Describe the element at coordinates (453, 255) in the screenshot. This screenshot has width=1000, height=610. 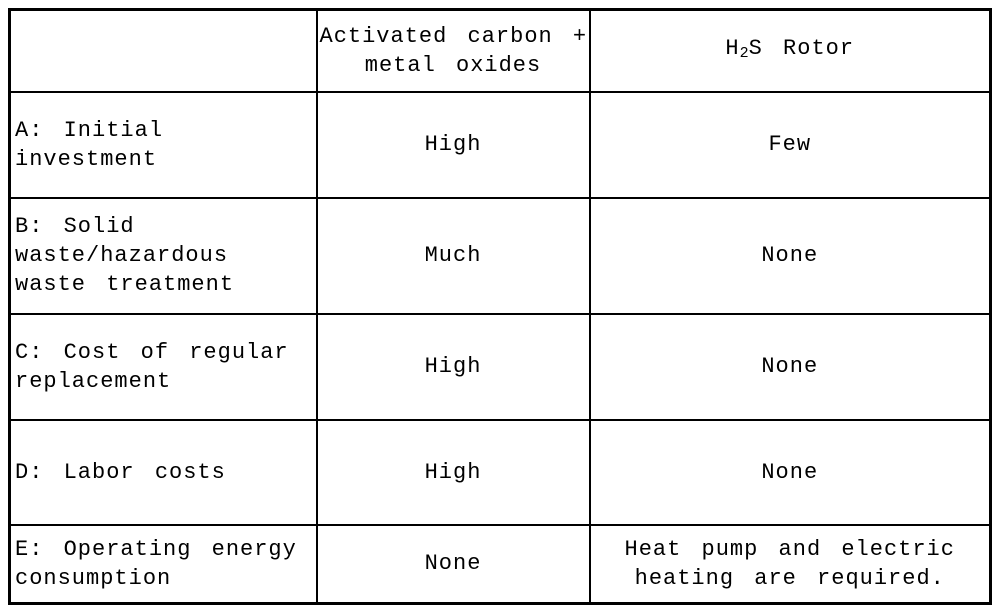
I see `activated-carbon-value-cell: Much` at that location.